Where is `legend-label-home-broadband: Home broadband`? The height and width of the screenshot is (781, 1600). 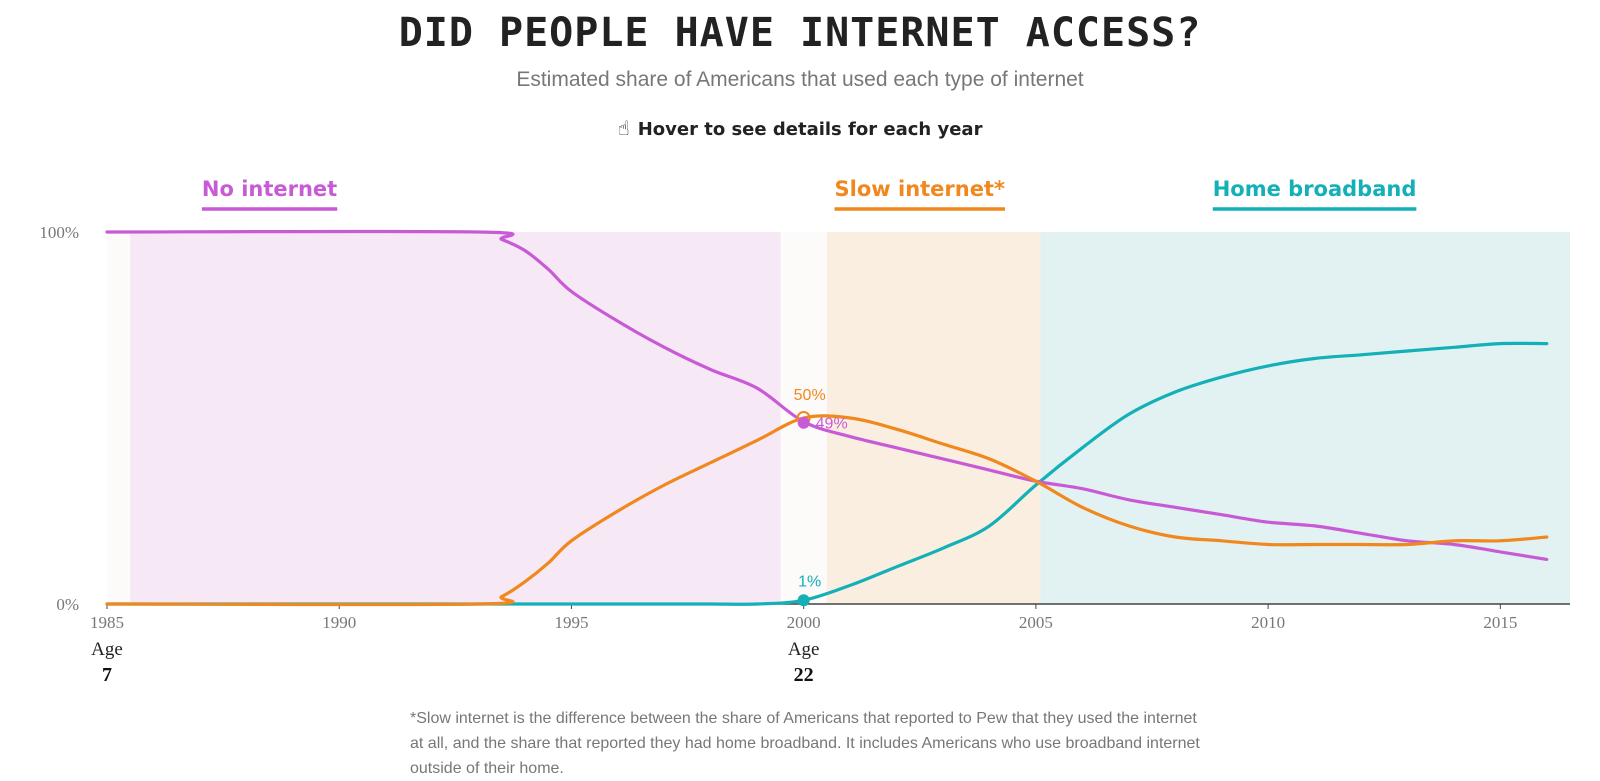
legend-label-home-broadband: Home broadband is located at coordinates (1315, 189).